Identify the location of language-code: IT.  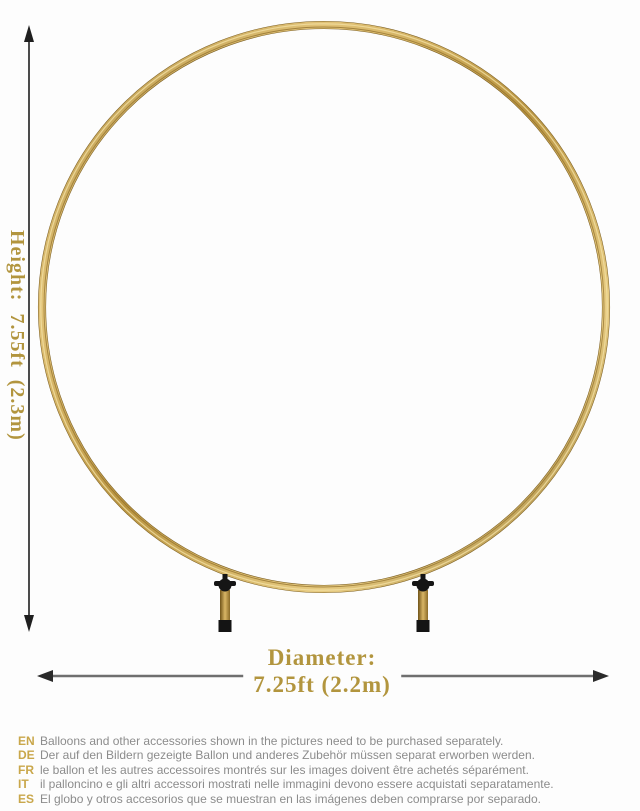
(23, 784).